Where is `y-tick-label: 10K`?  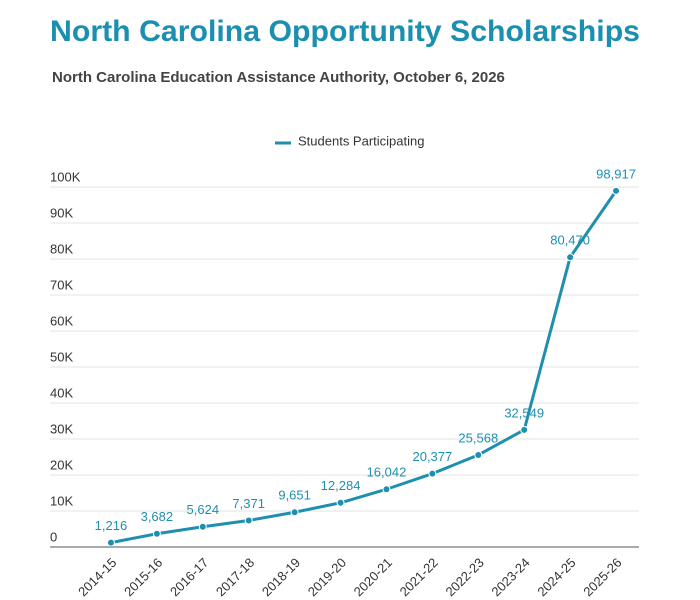
y-tick-label: 10K is located at coordinates (61, 500).